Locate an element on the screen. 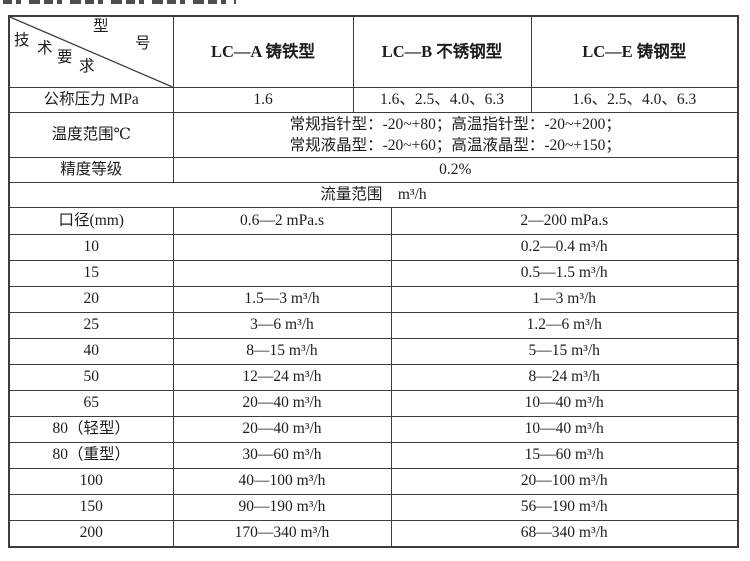 Image resolution: width=750 pixels, height=561 pixels. col-header-lc-a: LC—A 铸铁型 is located at coordinates (263, 51).